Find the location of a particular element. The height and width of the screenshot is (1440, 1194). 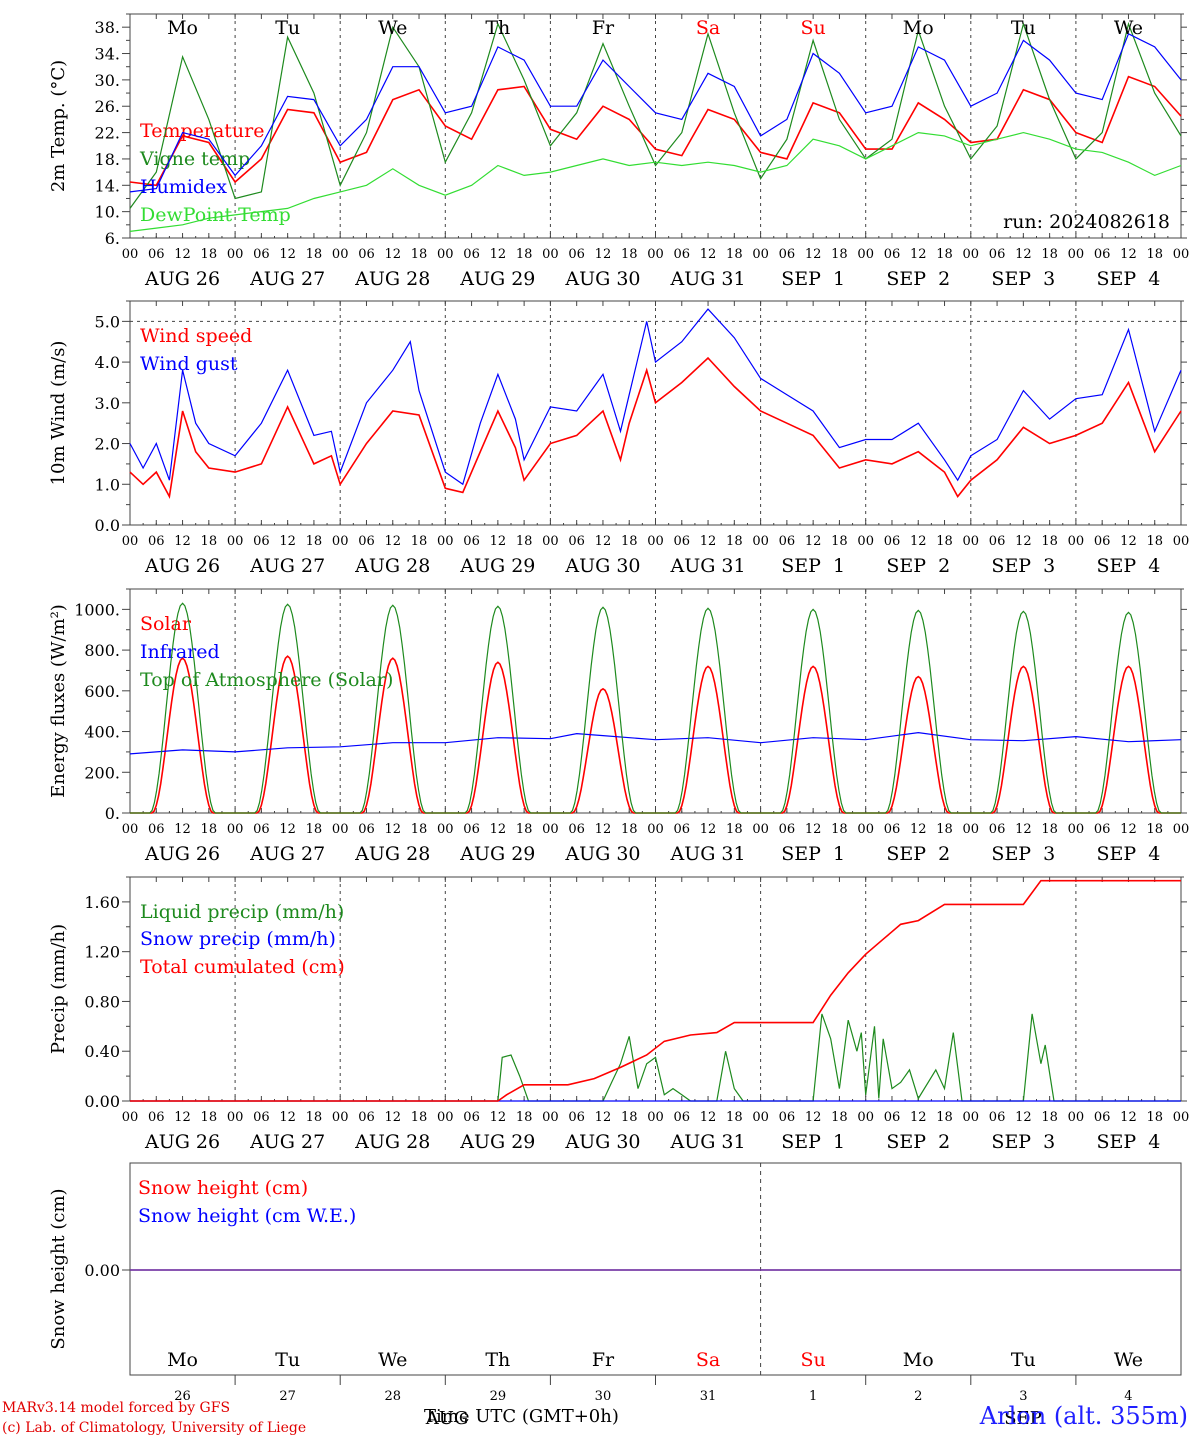

y-tick-label: 1.0 is located at coordinates (107, 484).